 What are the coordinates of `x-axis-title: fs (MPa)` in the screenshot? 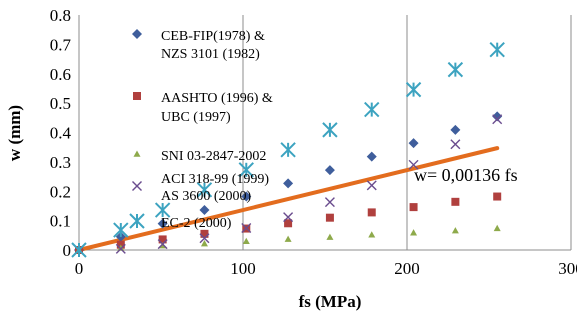 It's located at (330, 301).